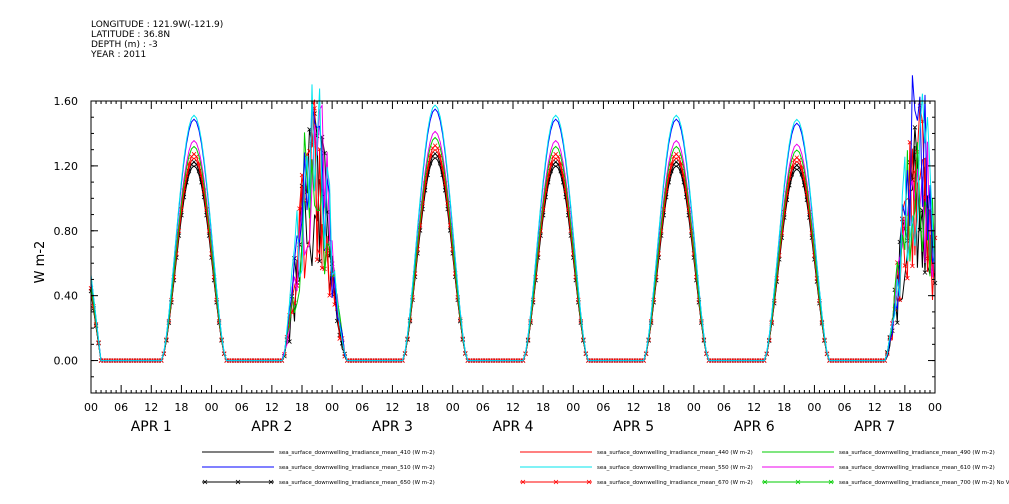 This screenshot has height=504, width=1009. What do you see at coordinates (754, 427) in the screenshot?
I see `date-label: APR 6` at bounding box center [754, 427].